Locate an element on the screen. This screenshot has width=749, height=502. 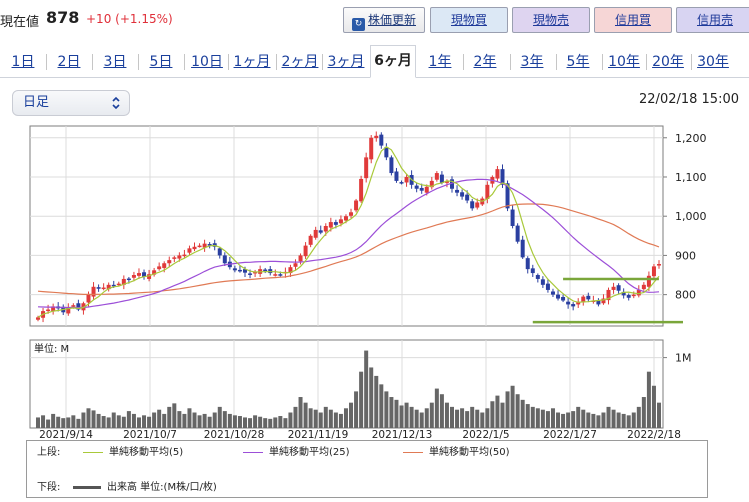
interval-select: 日足 is located at coordinates (71, 103).